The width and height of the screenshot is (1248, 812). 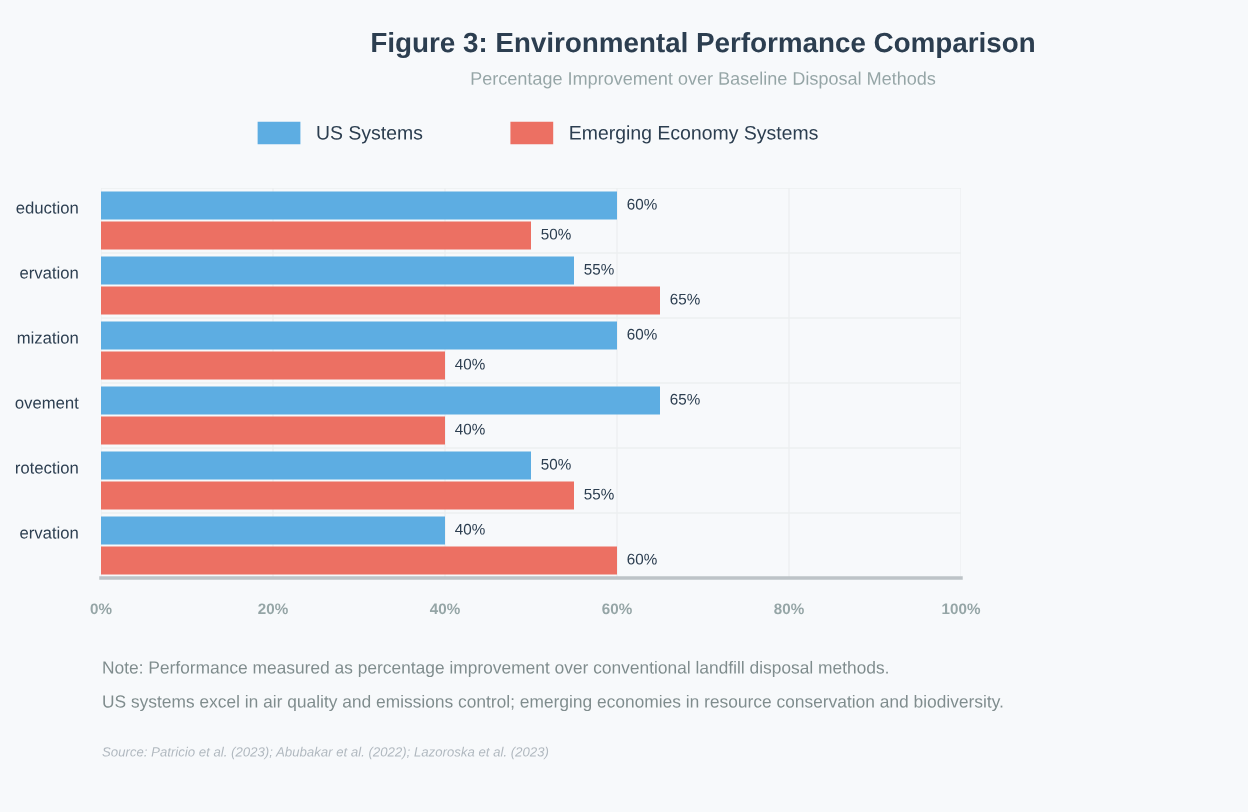 I want to click on source-note: Source: Patricio et al. (2023); Abubakar et al. (2022); Lazoroska et al. (2023), so click(x=325, y=753).